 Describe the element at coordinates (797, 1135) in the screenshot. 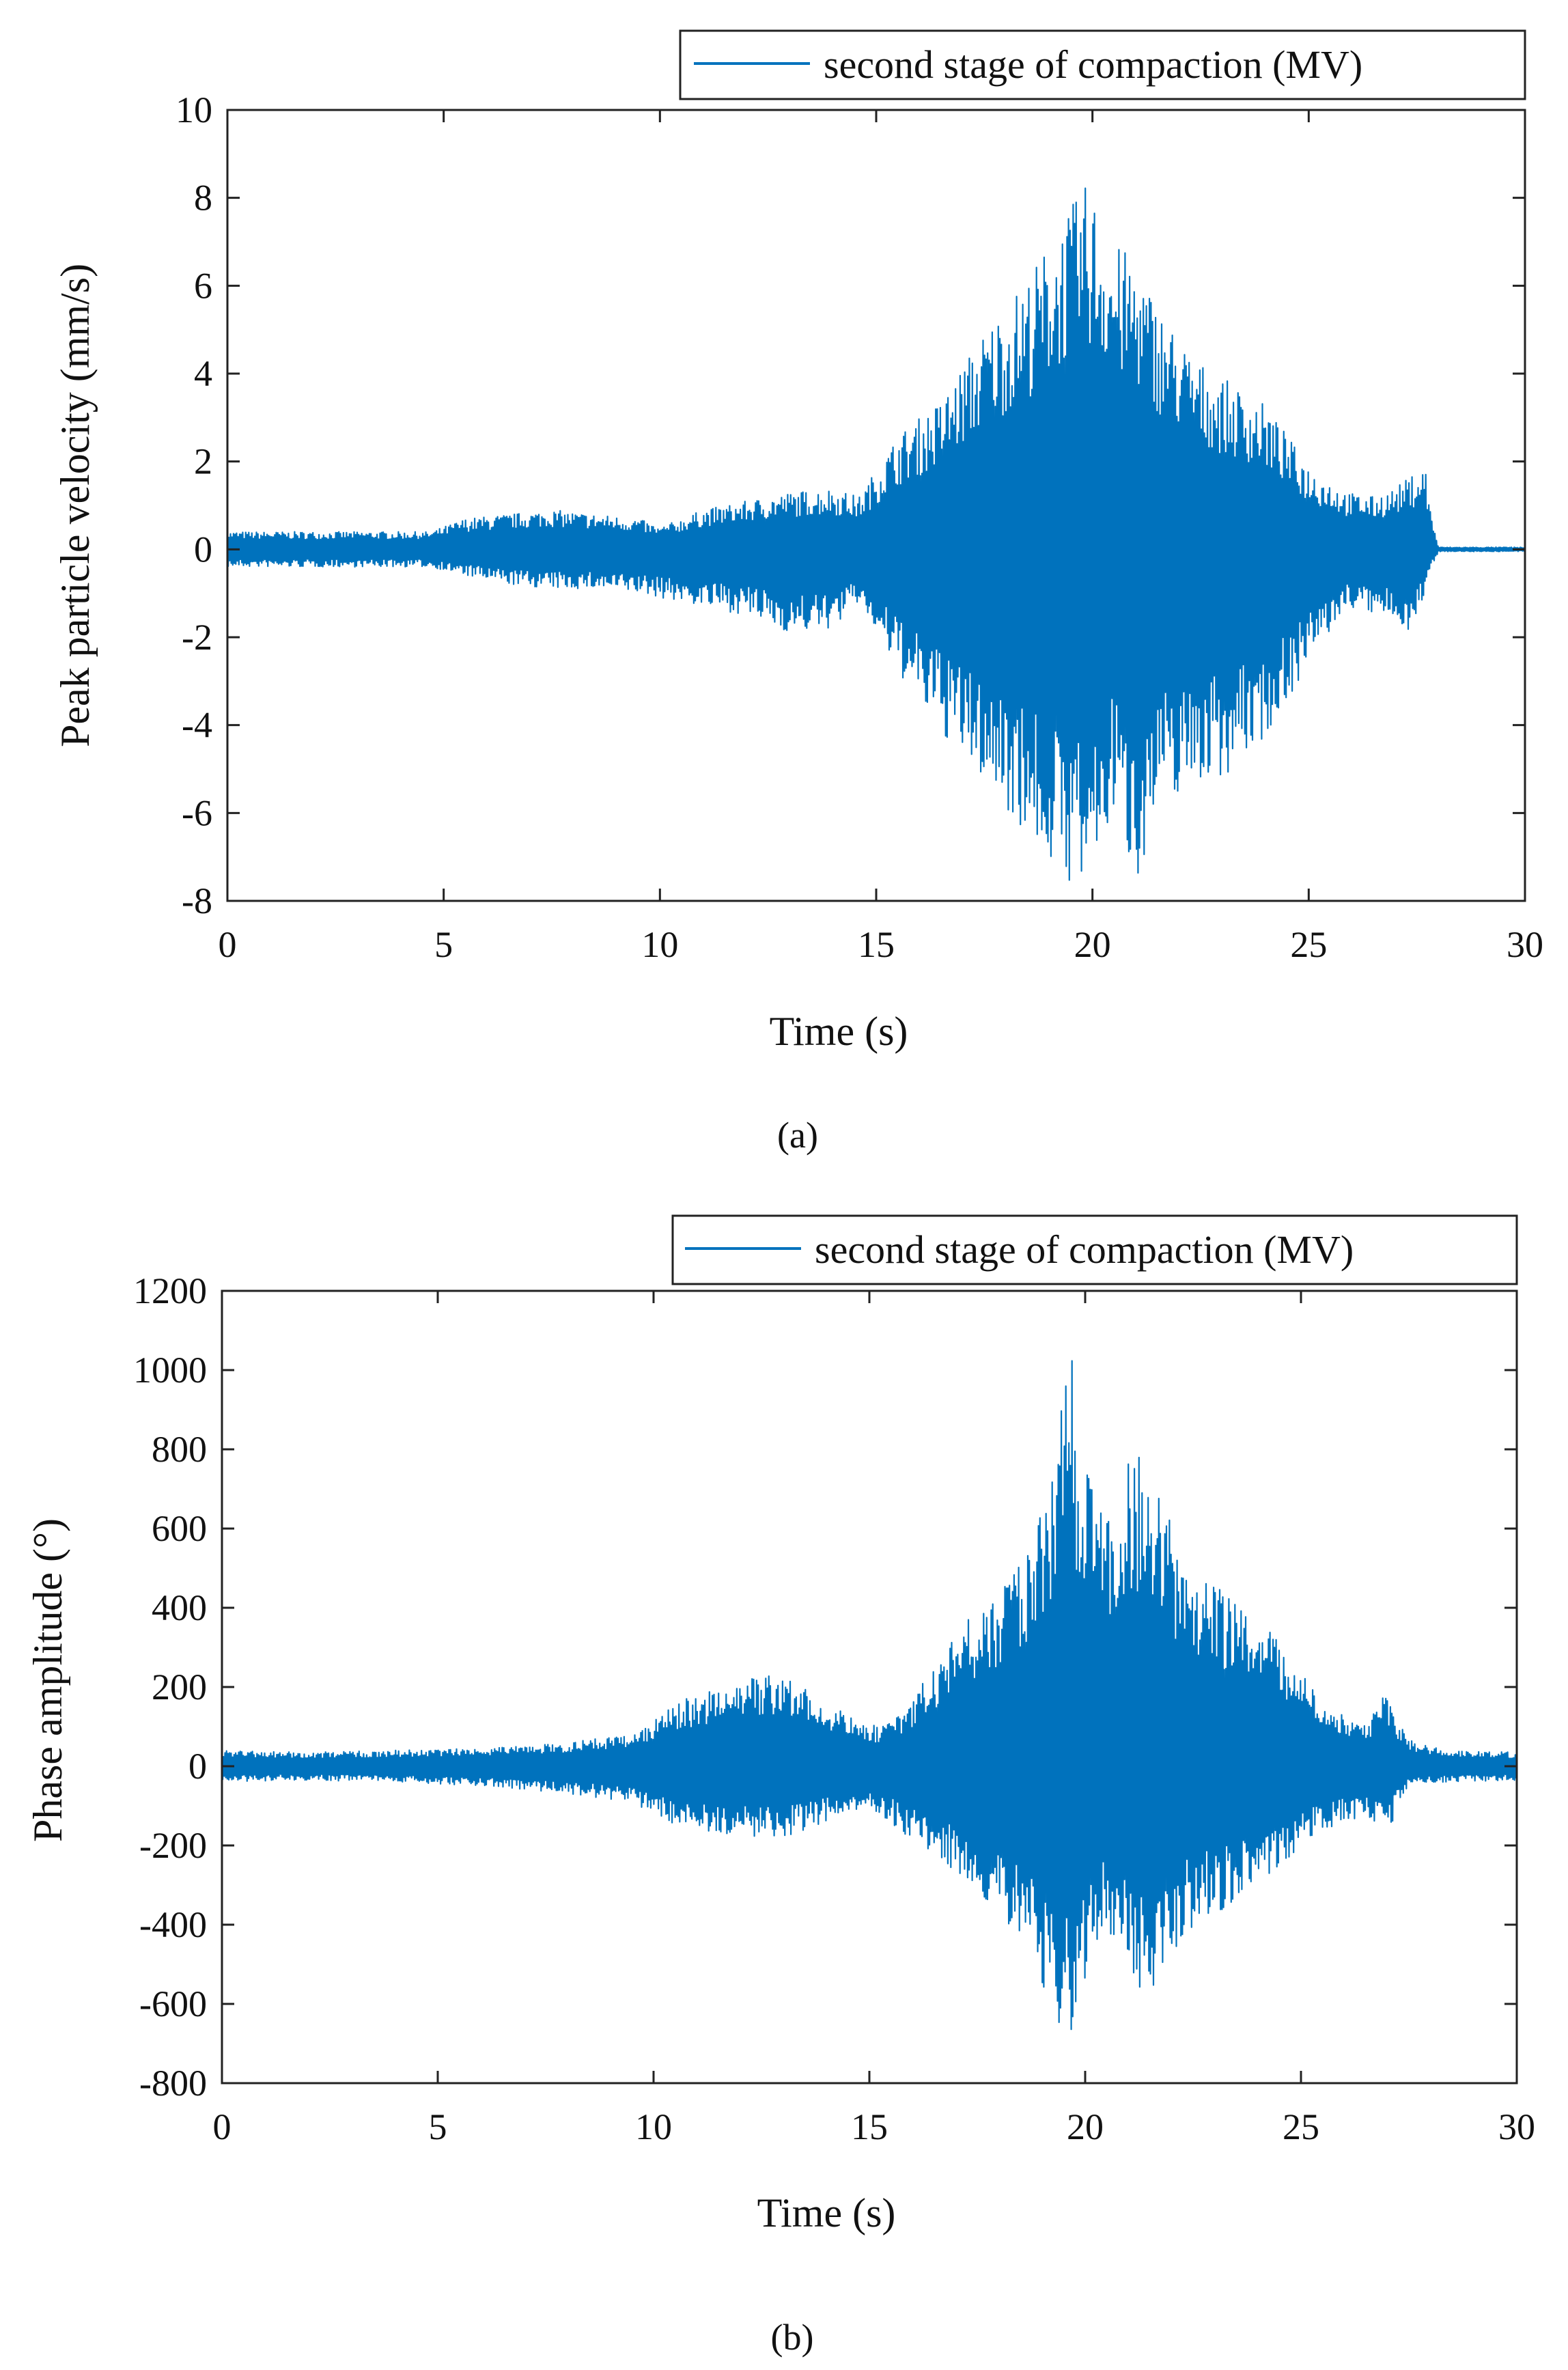

I see `caption-a: (a)` at that location.